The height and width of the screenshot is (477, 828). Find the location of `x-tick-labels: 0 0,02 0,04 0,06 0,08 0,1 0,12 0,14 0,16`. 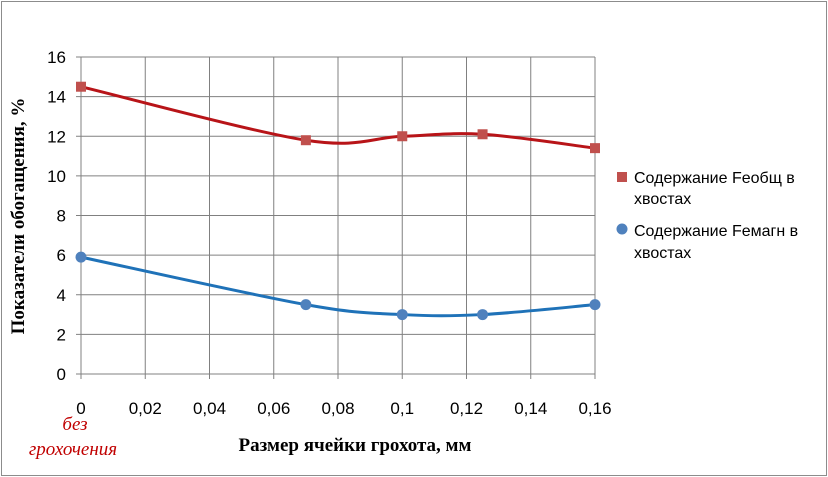

x-tick-labels: 0 0,02 0,04 0,06 0,08 0,1 0,12 0,14 0,16 is located at coordinates (343, 408).